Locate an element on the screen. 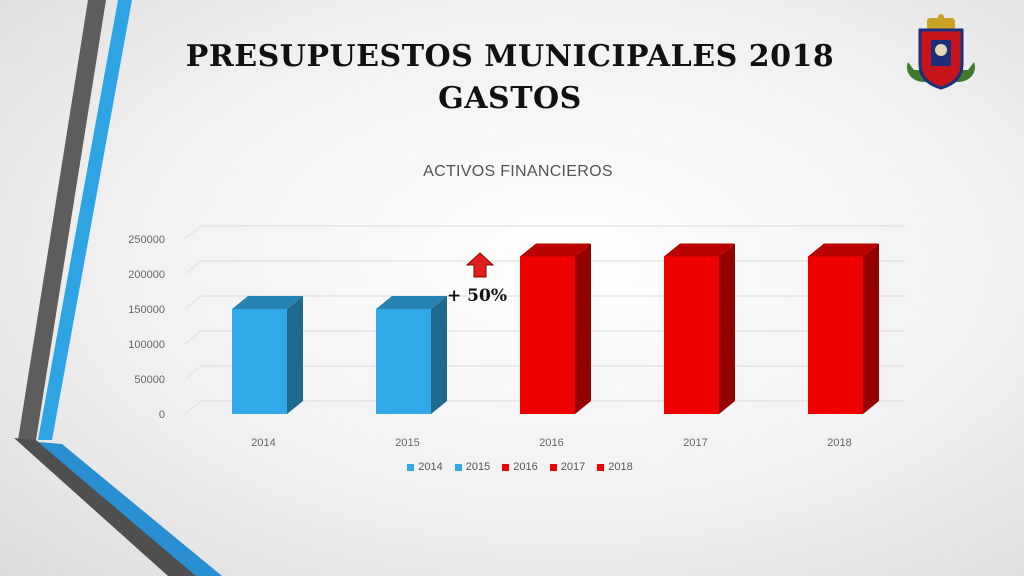 The image size is (1024, 576). up-arrow-icon is located at coordinates (480, 265).